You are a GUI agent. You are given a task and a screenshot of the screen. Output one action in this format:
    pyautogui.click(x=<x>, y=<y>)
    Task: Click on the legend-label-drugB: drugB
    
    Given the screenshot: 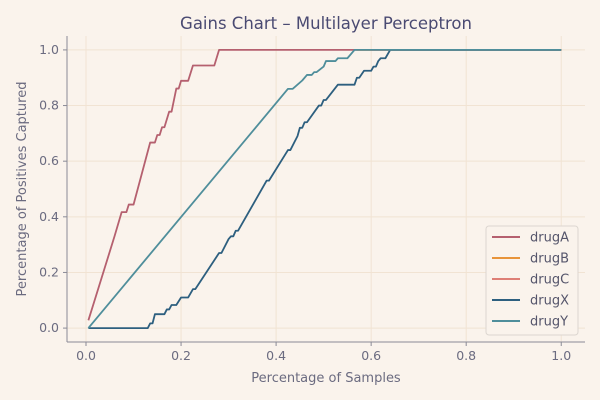 What is the action you would take?
    pyautogui.click(x=549, y=259)
    